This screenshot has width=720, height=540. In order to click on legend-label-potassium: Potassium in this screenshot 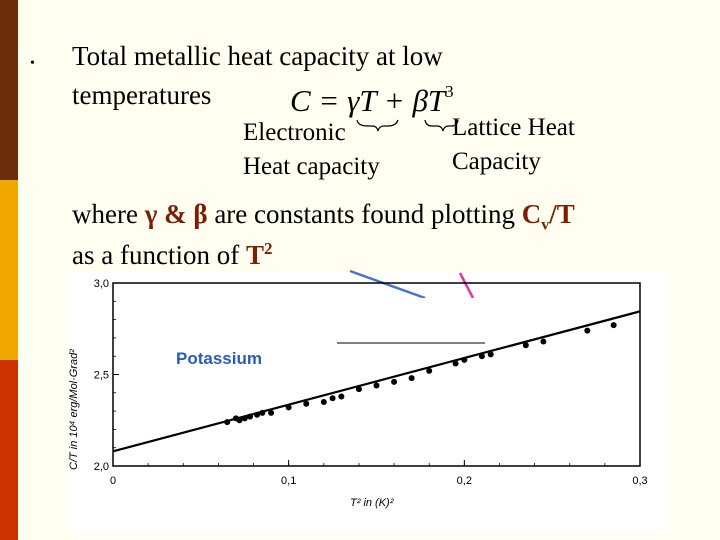, I will do `click(219, 358)`.